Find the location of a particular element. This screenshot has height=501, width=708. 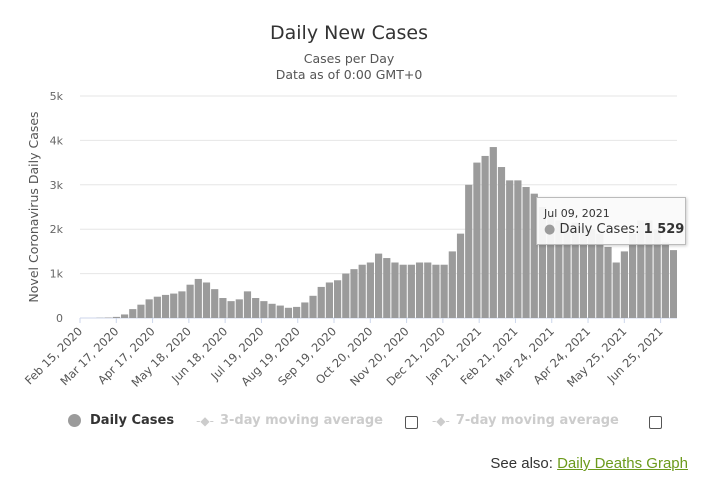

y-tick-label: 2k is located at coordinates (57, 229).